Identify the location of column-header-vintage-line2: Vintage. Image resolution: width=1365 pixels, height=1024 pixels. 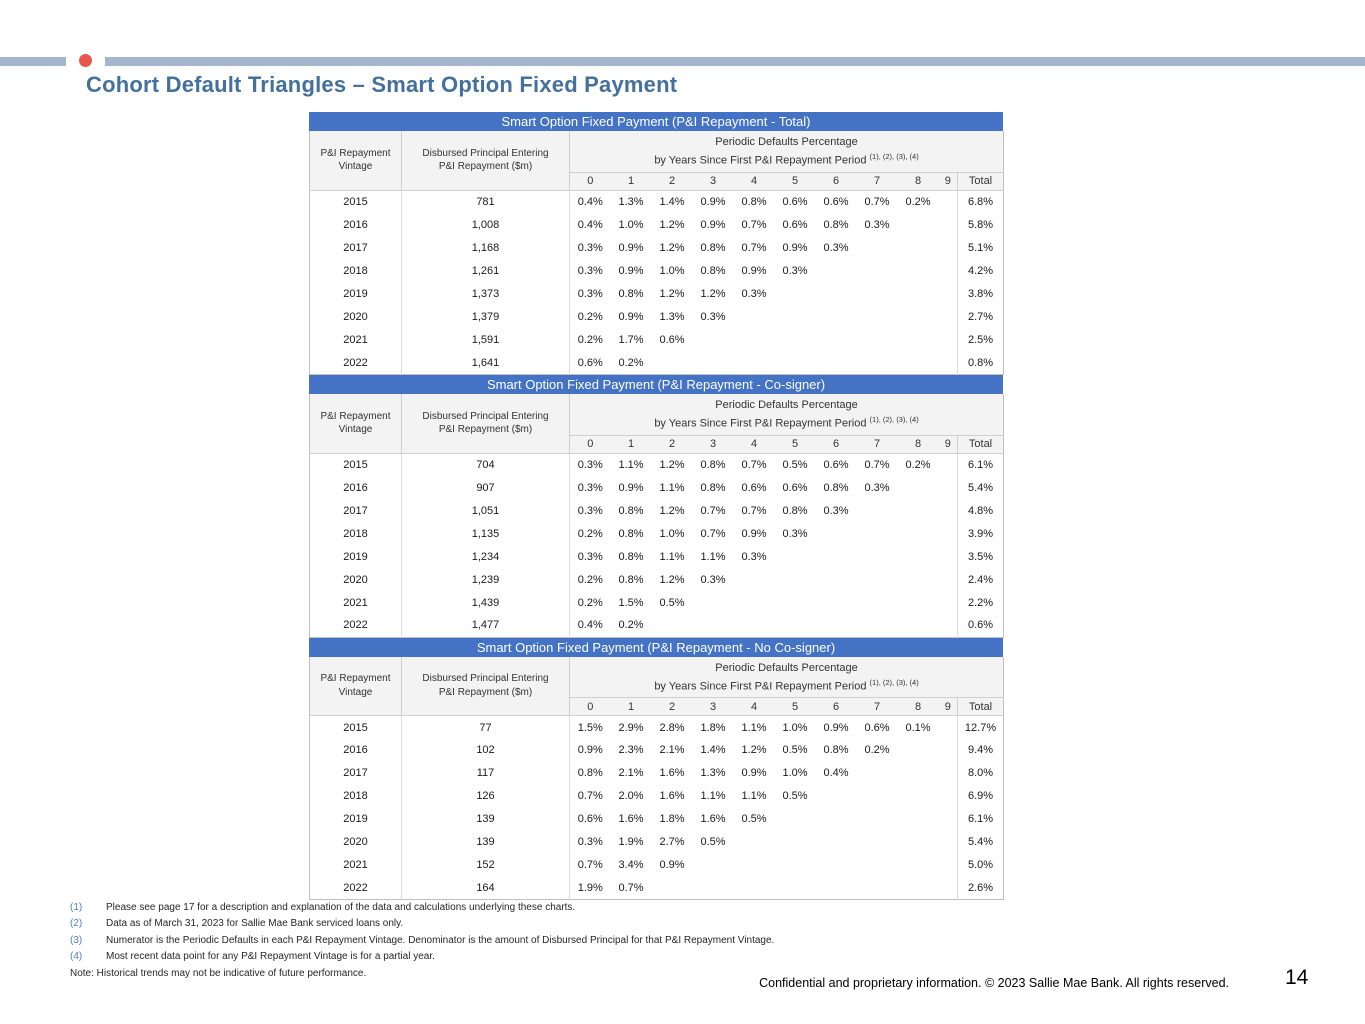
(355, 692).